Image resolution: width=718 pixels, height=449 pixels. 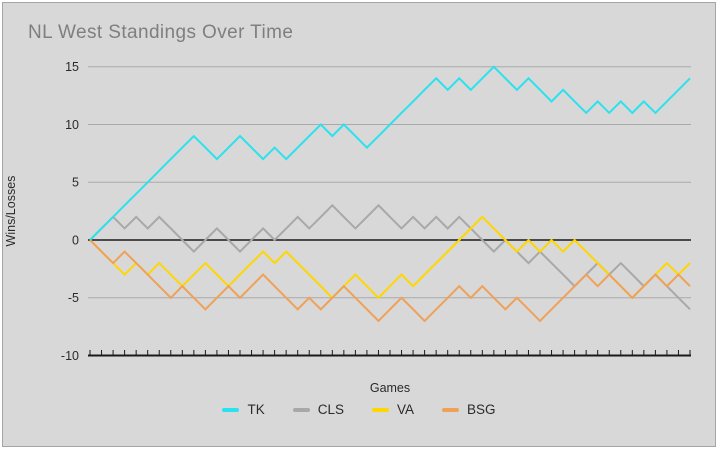 What do you see at coordinates (243, 409) in the screenshot?
I see `legend-item-tk: TK` at bounding box center [243, 409].